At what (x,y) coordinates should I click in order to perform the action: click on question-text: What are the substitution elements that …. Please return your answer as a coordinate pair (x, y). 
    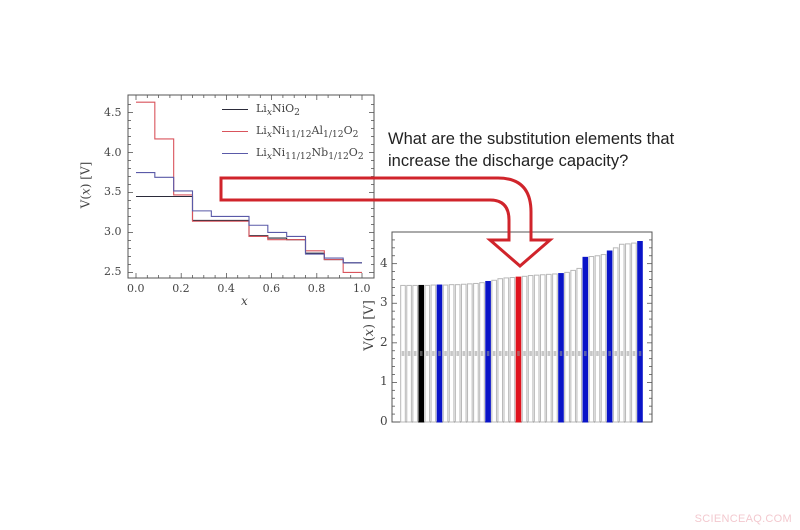
    Looking at the image, I should click on (543, 150).